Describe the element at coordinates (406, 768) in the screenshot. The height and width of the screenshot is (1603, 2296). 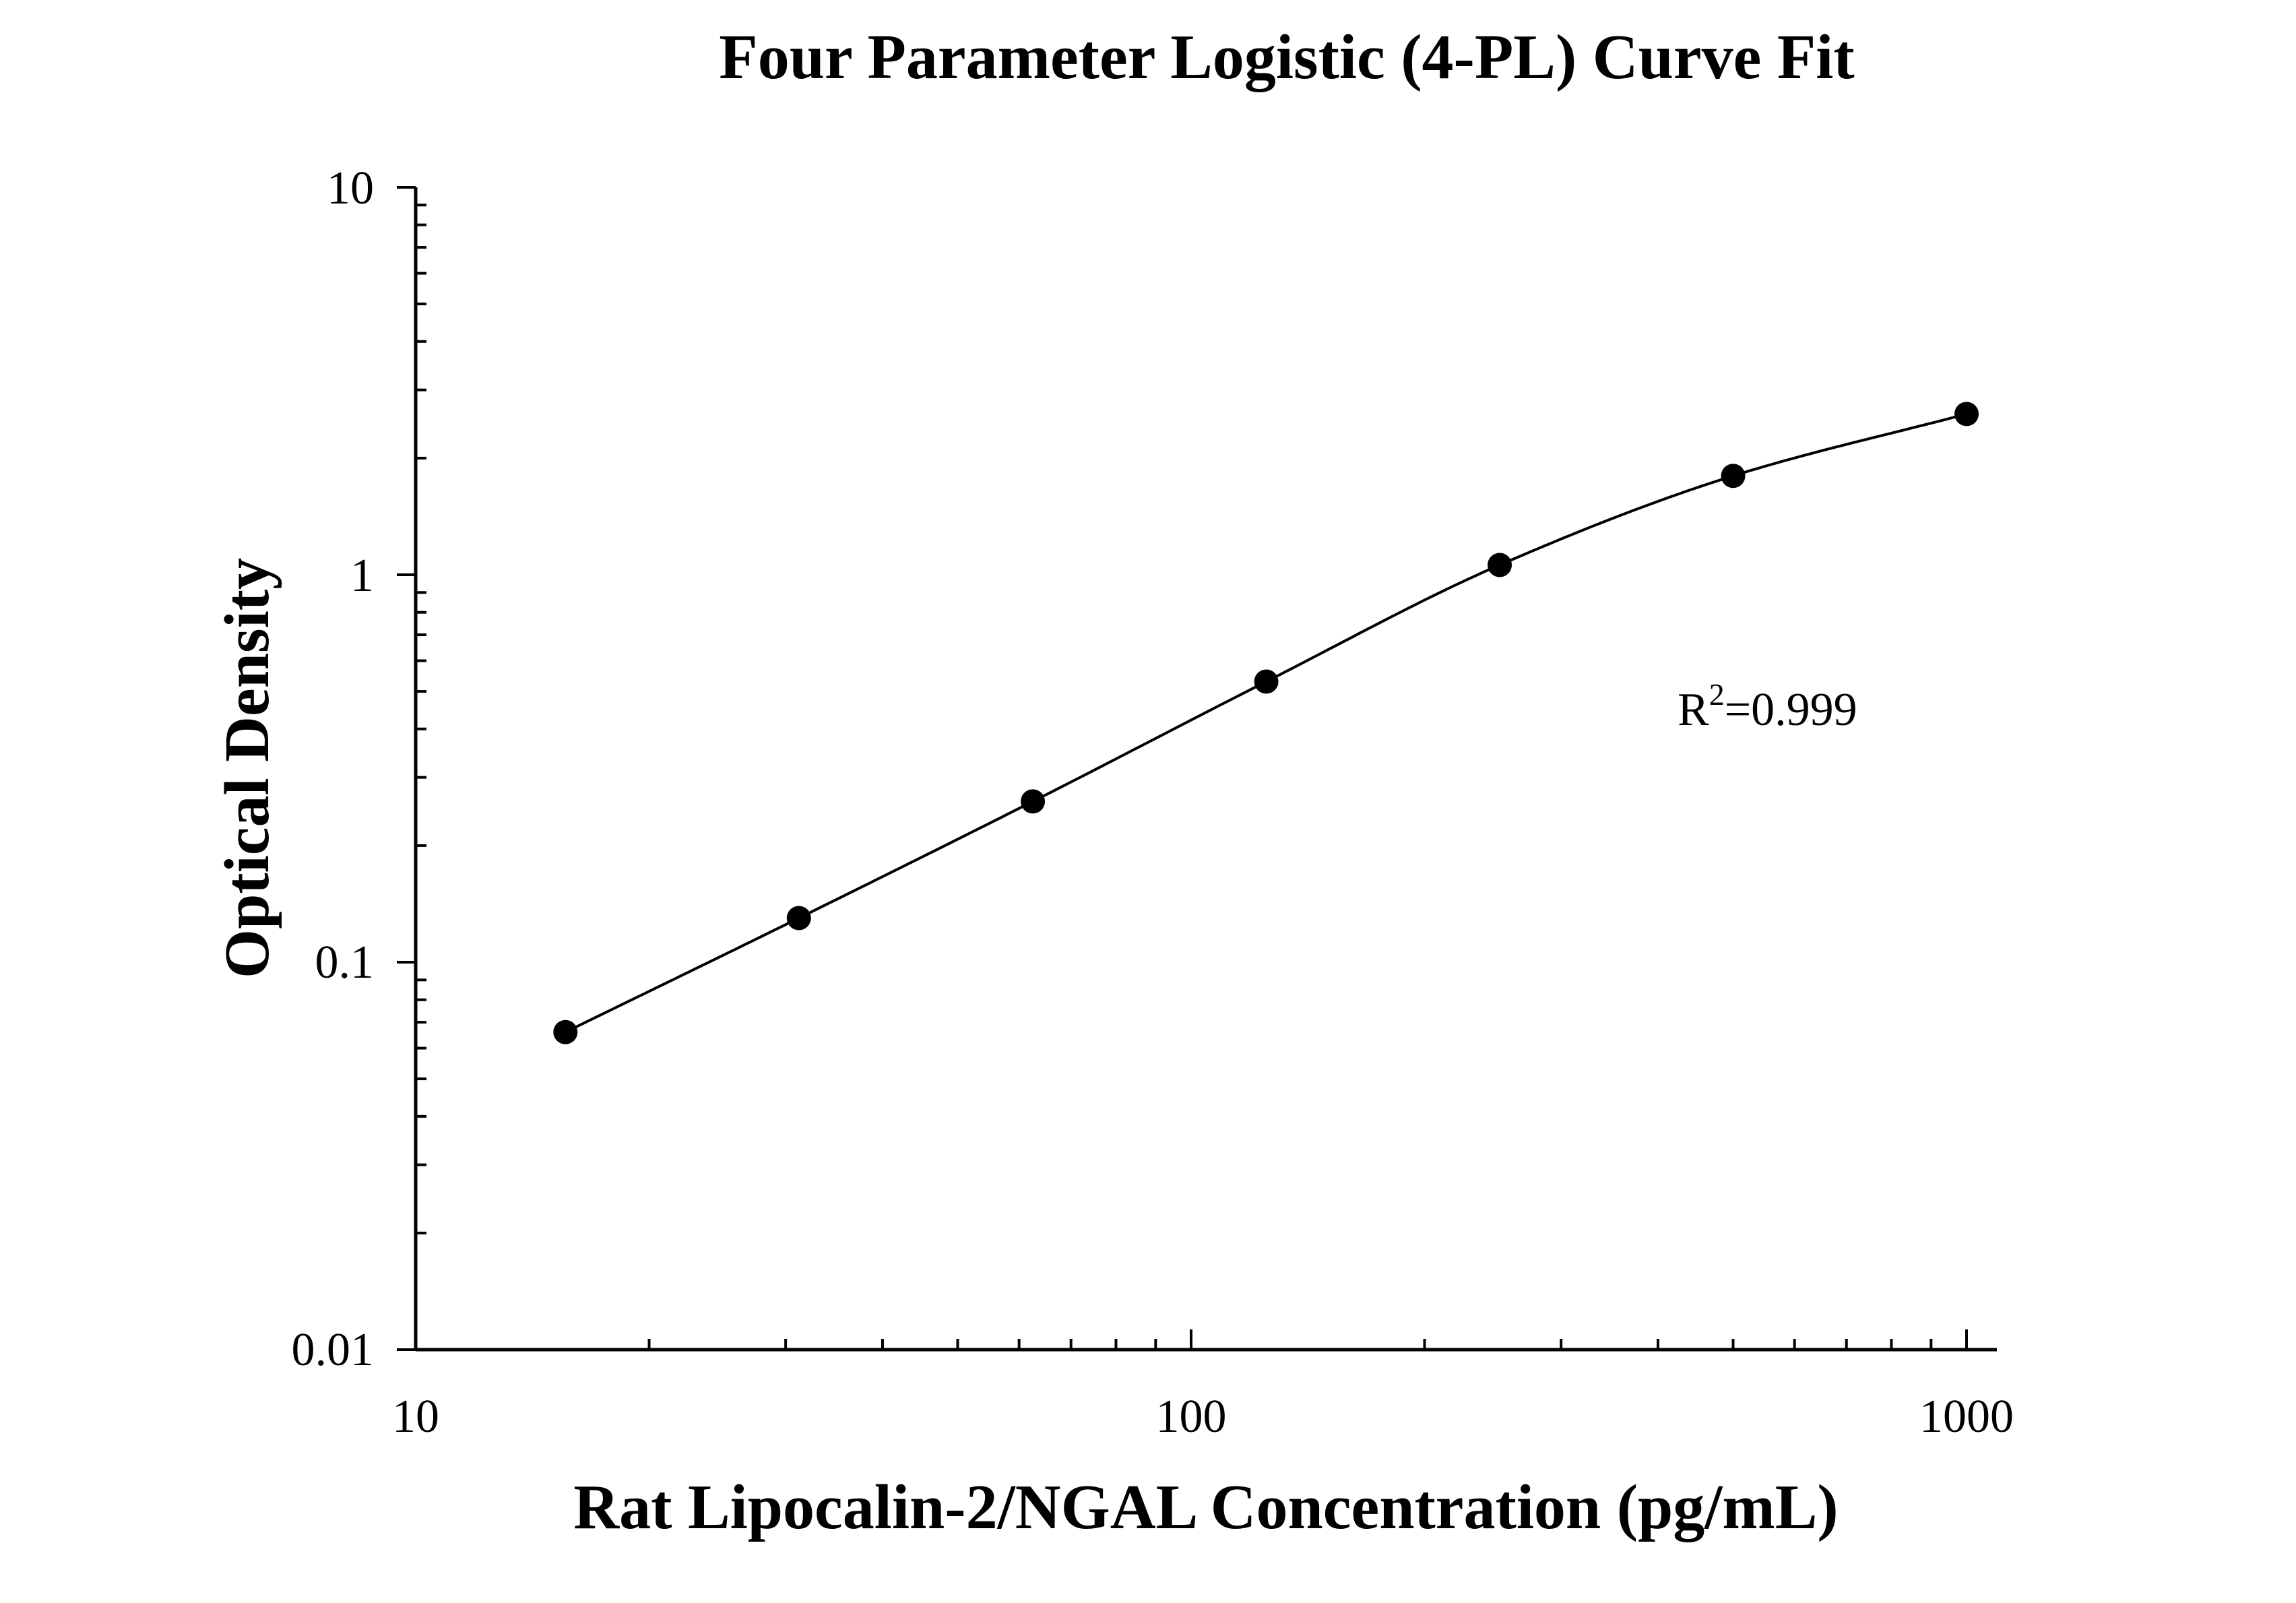
I see `y-major-ticks` at that location.